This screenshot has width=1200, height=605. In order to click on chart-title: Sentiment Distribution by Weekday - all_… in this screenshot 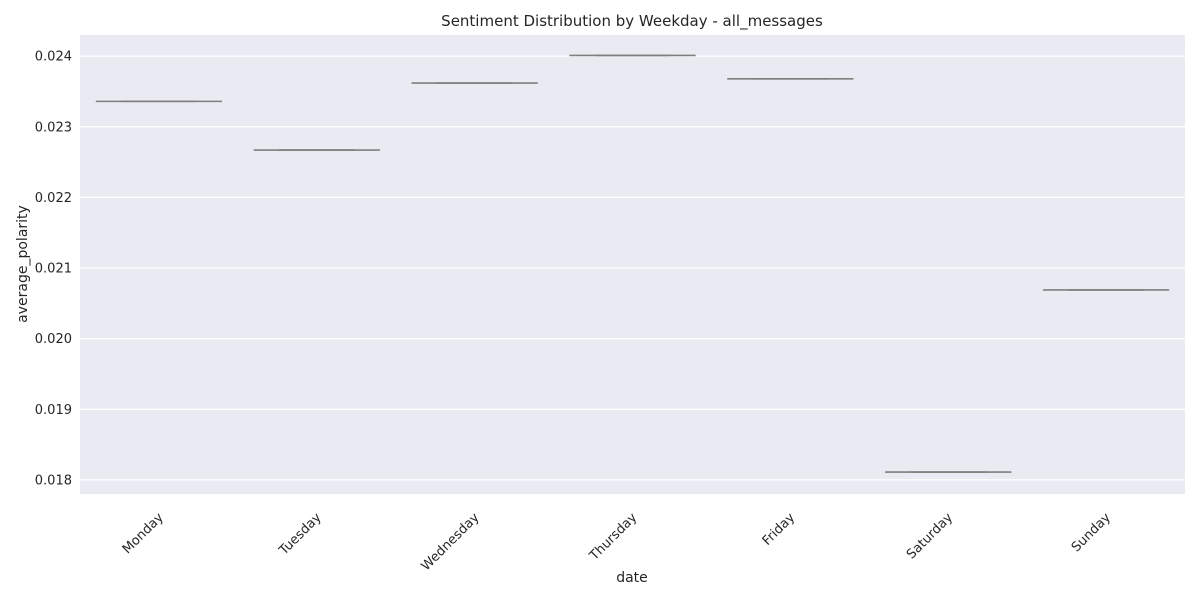, I will do `click(632, 21)`.